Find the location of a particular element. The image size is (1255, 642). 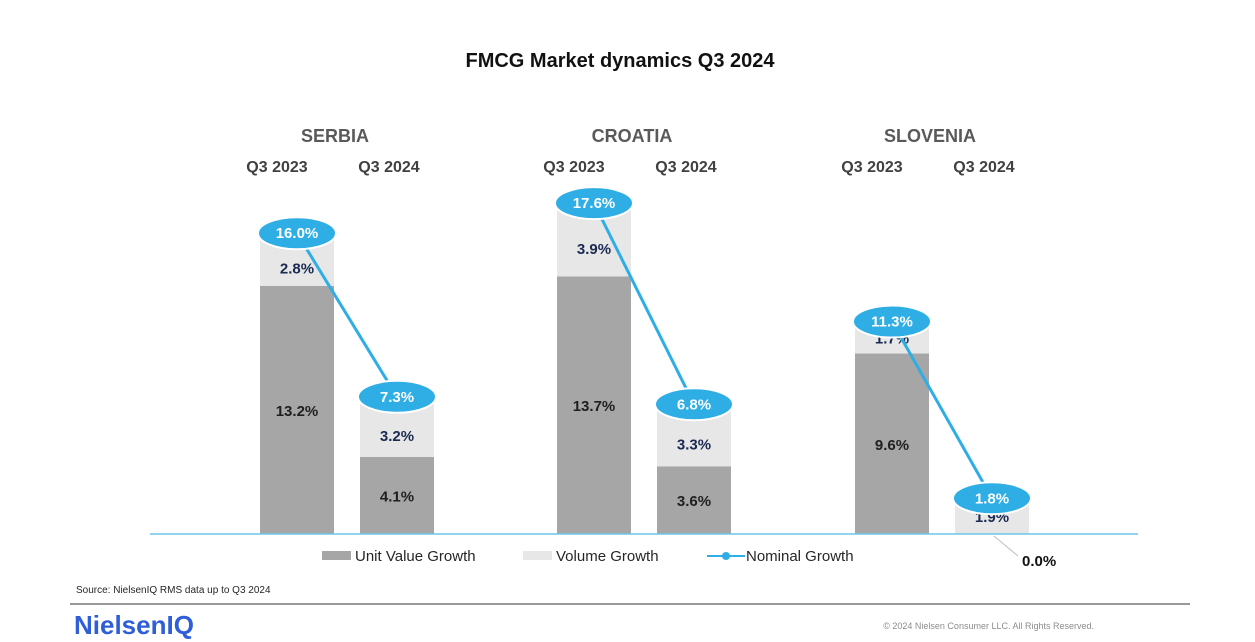

serbia-q3-2024-unit-value-bar is located at coordinates (397, 495).